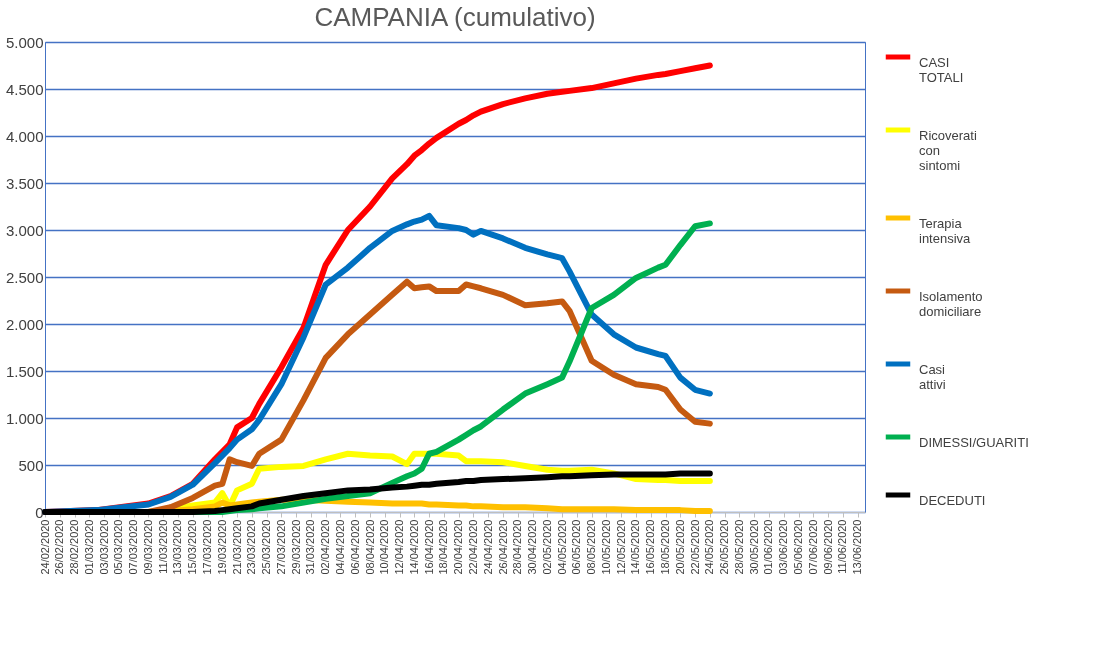  What do you see at coordinates (24, 183) in the screenshot?
I see `y-tick-label: 3.500` at bounding box center [24, 183].